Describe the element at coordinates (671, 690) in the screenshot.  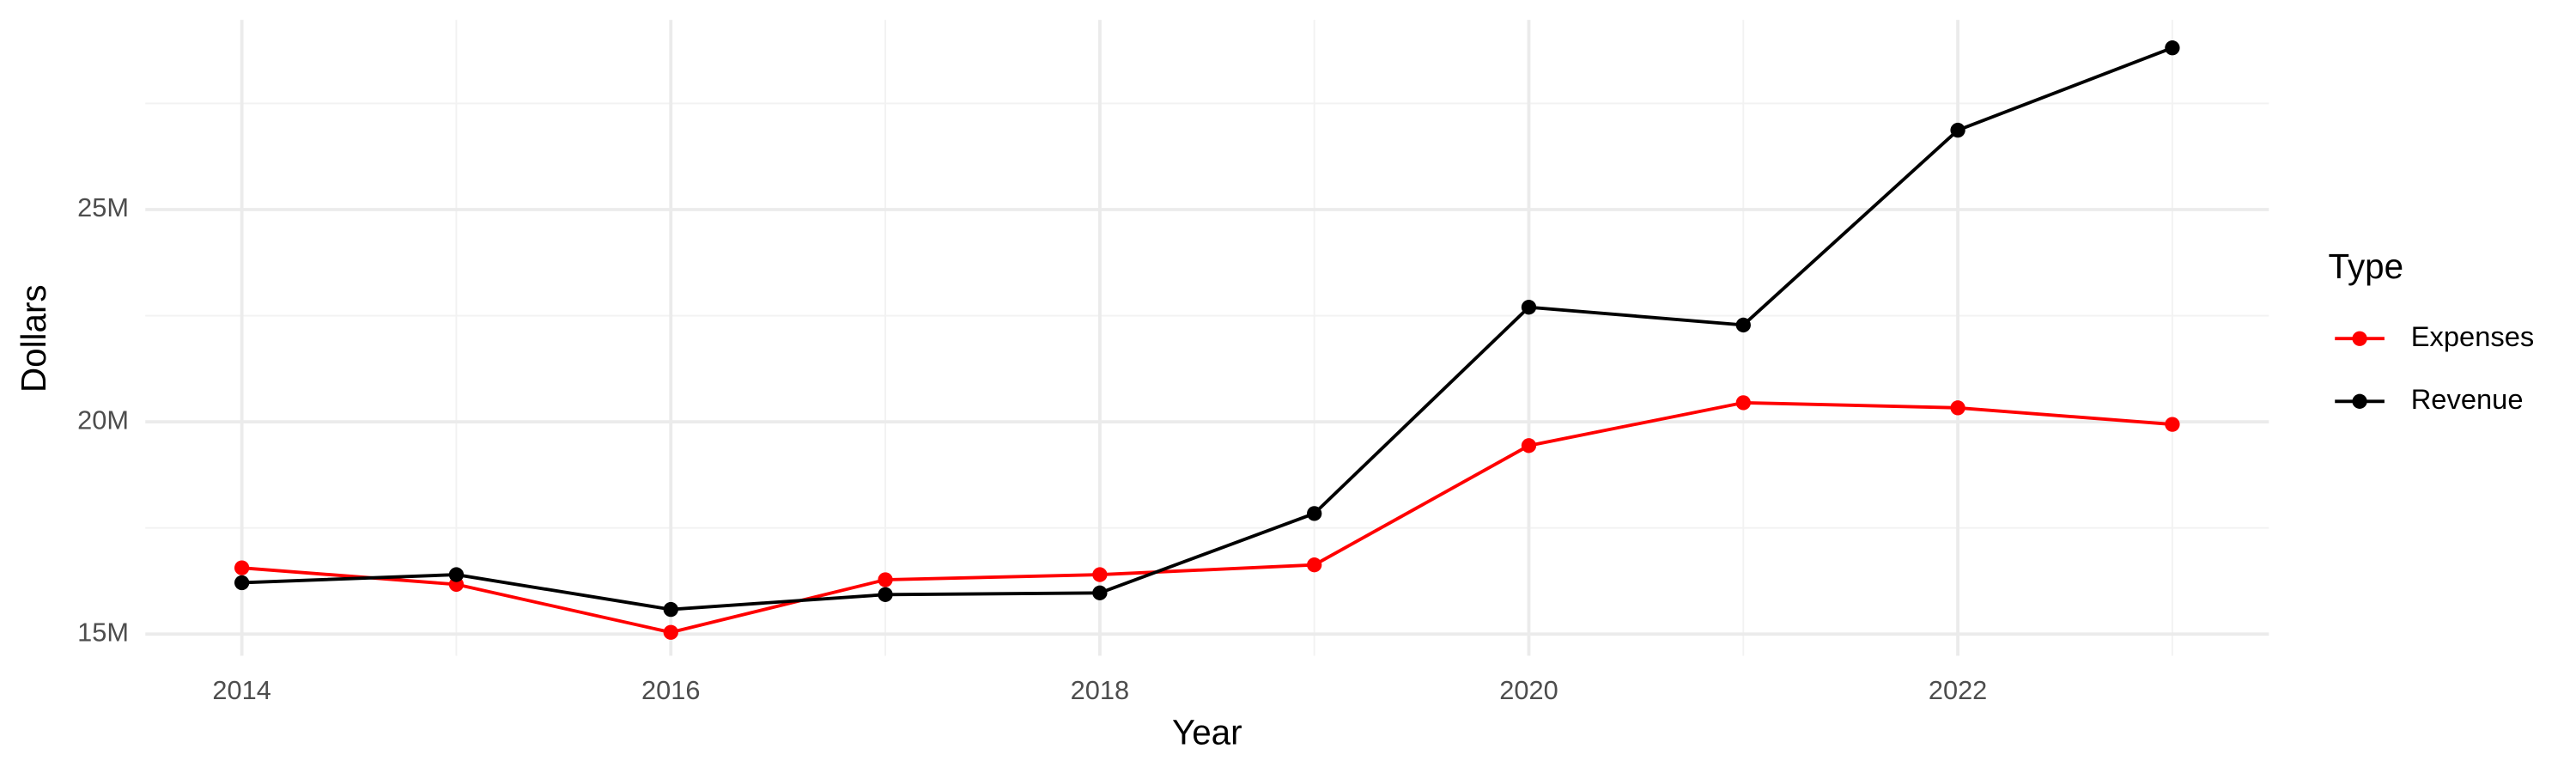
I see `x-tick-label: 2016` at that location.